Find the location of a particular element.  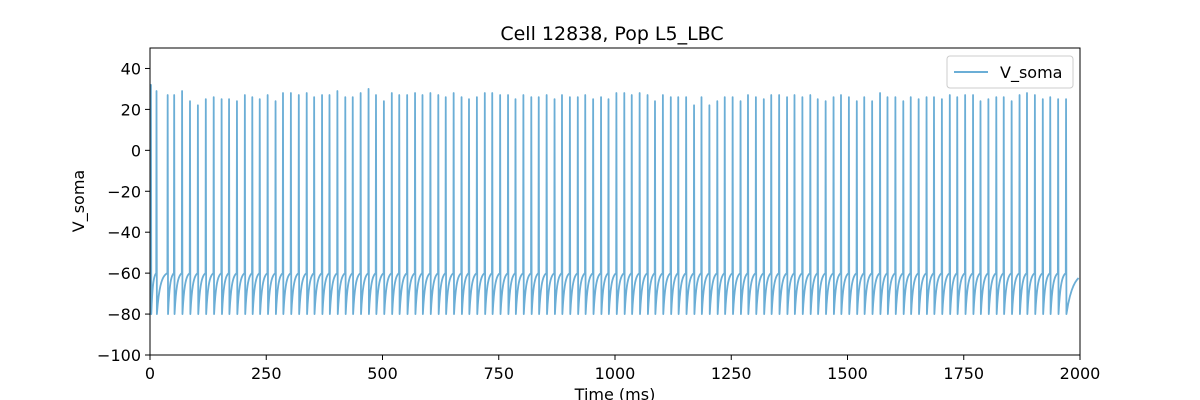

x-axis: 0 250 500 750 1000 1250 1500 1750 2000 is located at coordinates (622, 369).